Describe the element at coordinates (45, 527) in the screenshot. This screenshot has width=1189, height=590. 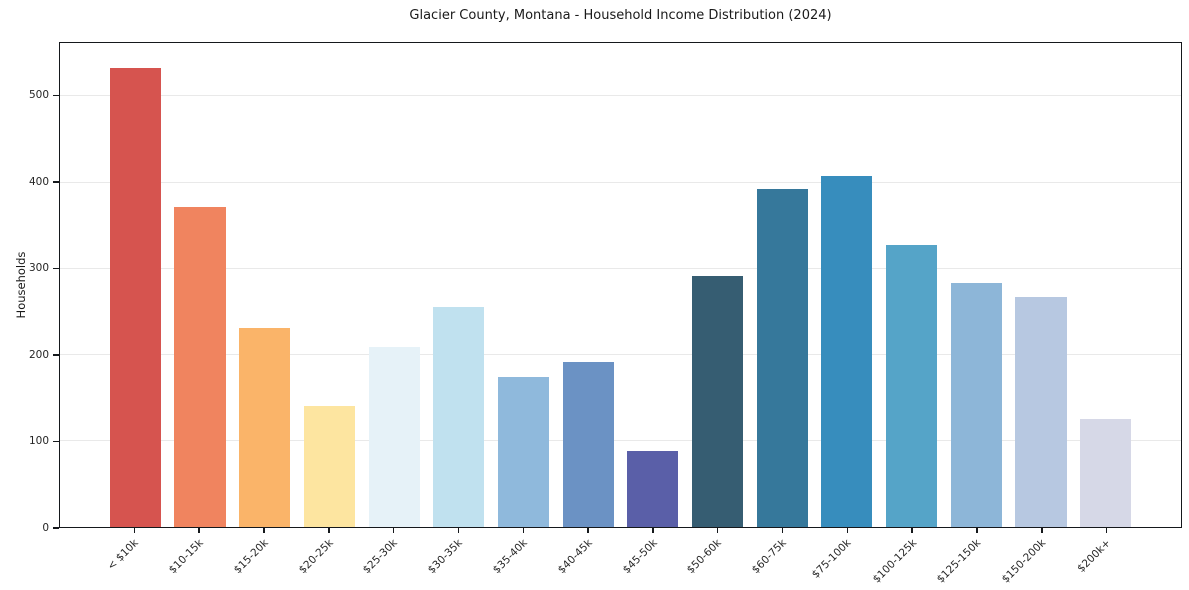
I see `y-tick-label-0: 0` at that location.